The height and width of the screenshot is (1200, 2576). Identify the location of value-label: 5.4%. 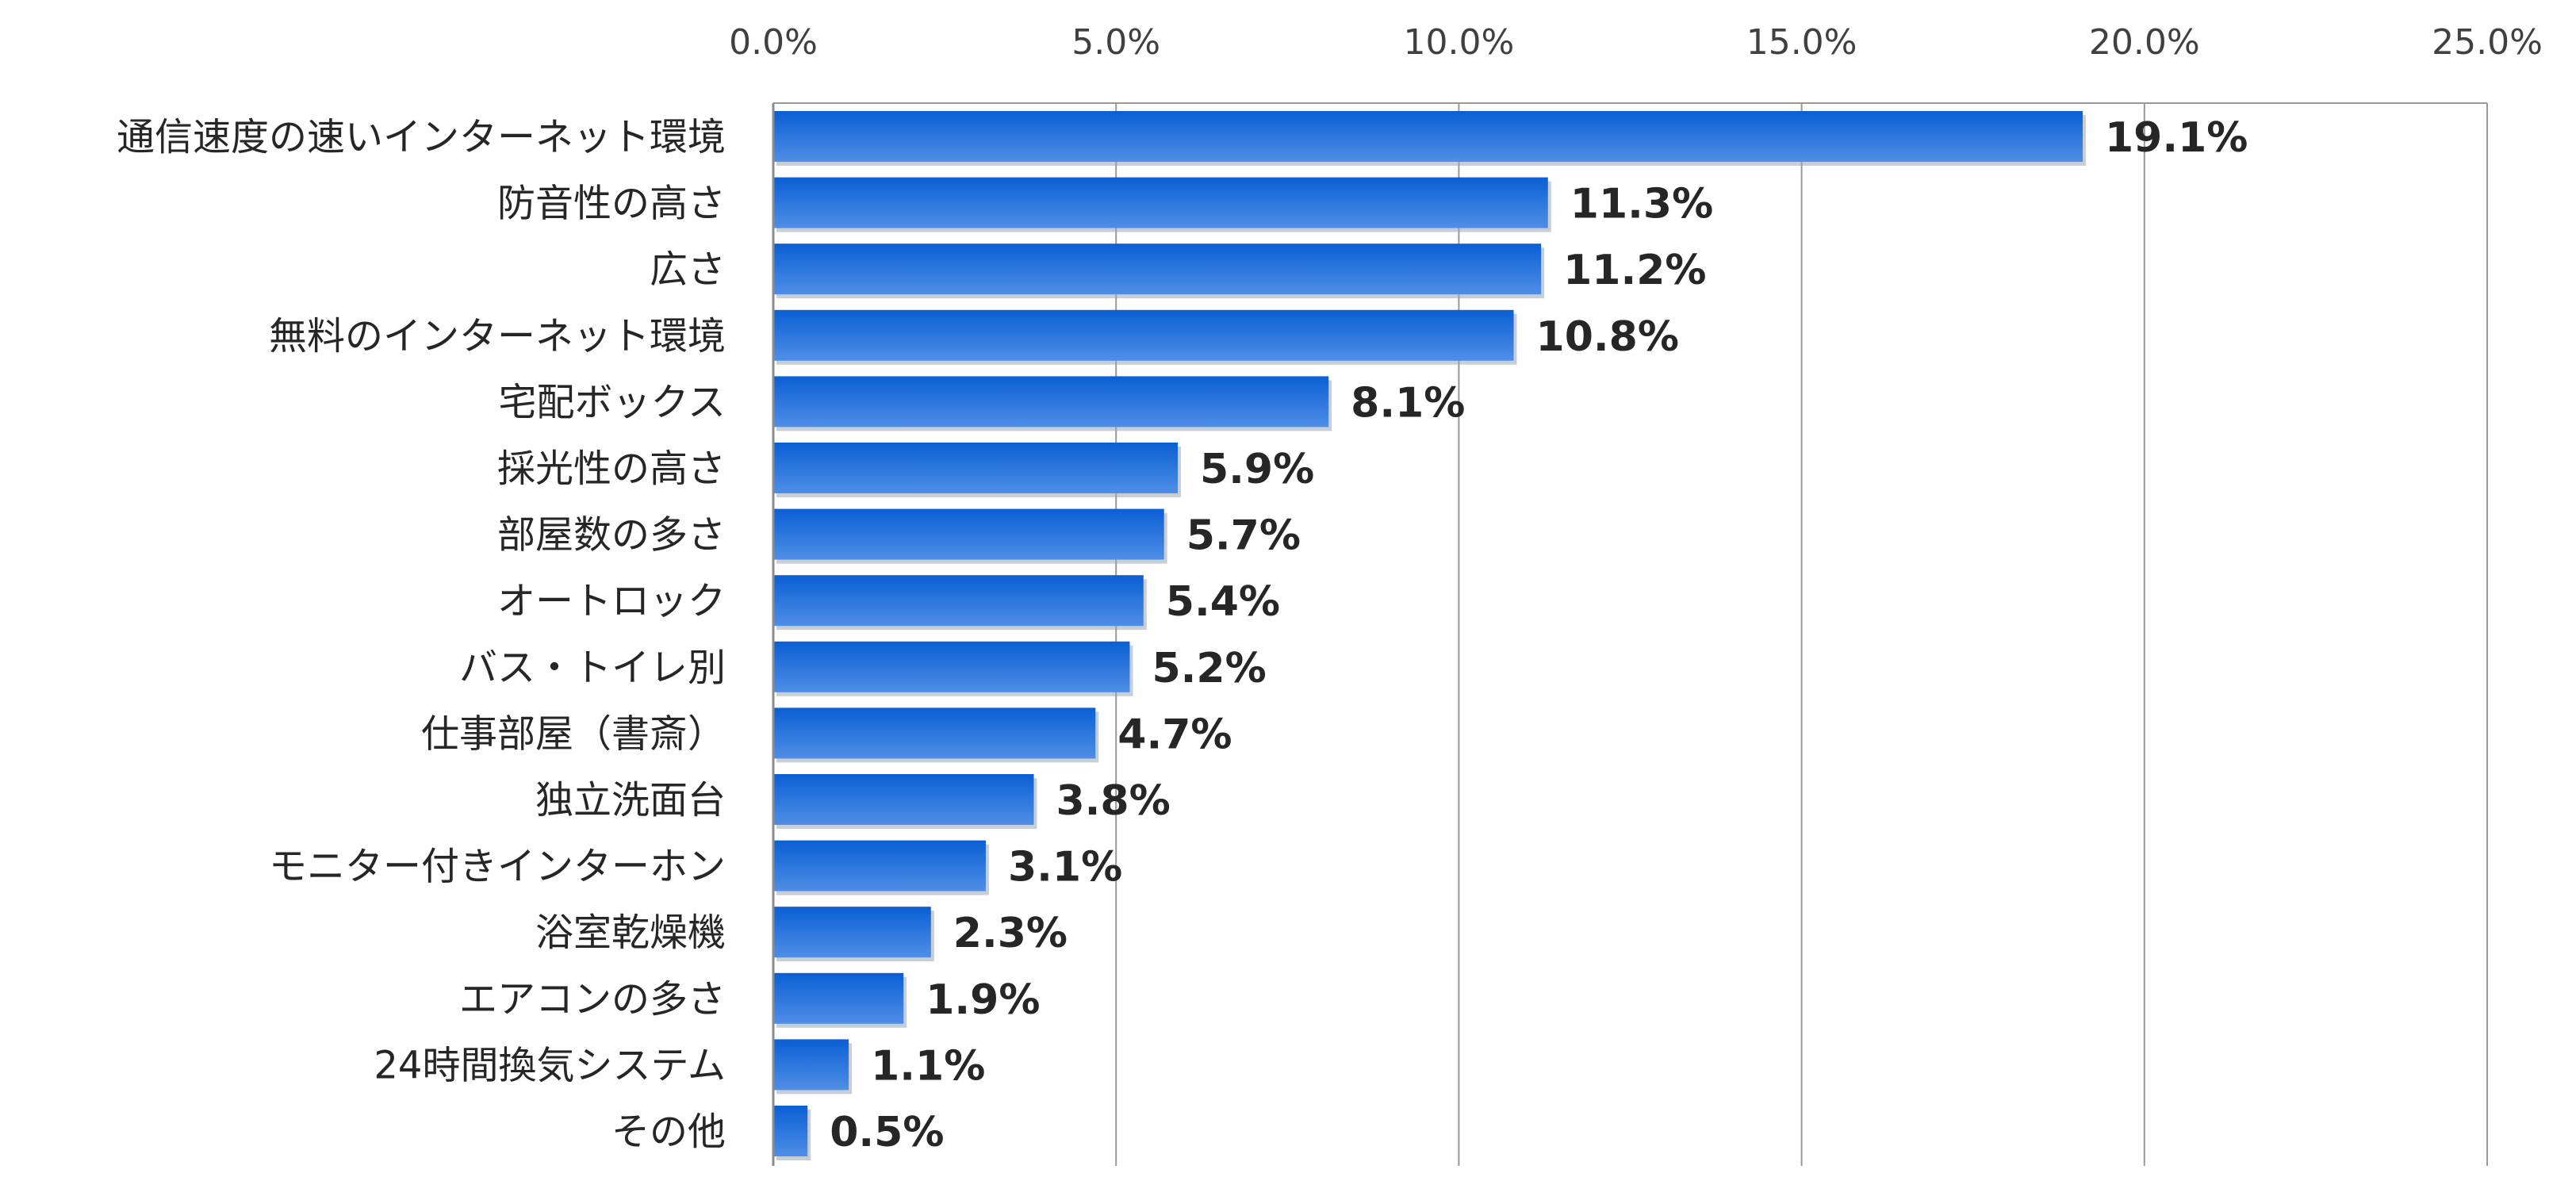
(1223, 602).